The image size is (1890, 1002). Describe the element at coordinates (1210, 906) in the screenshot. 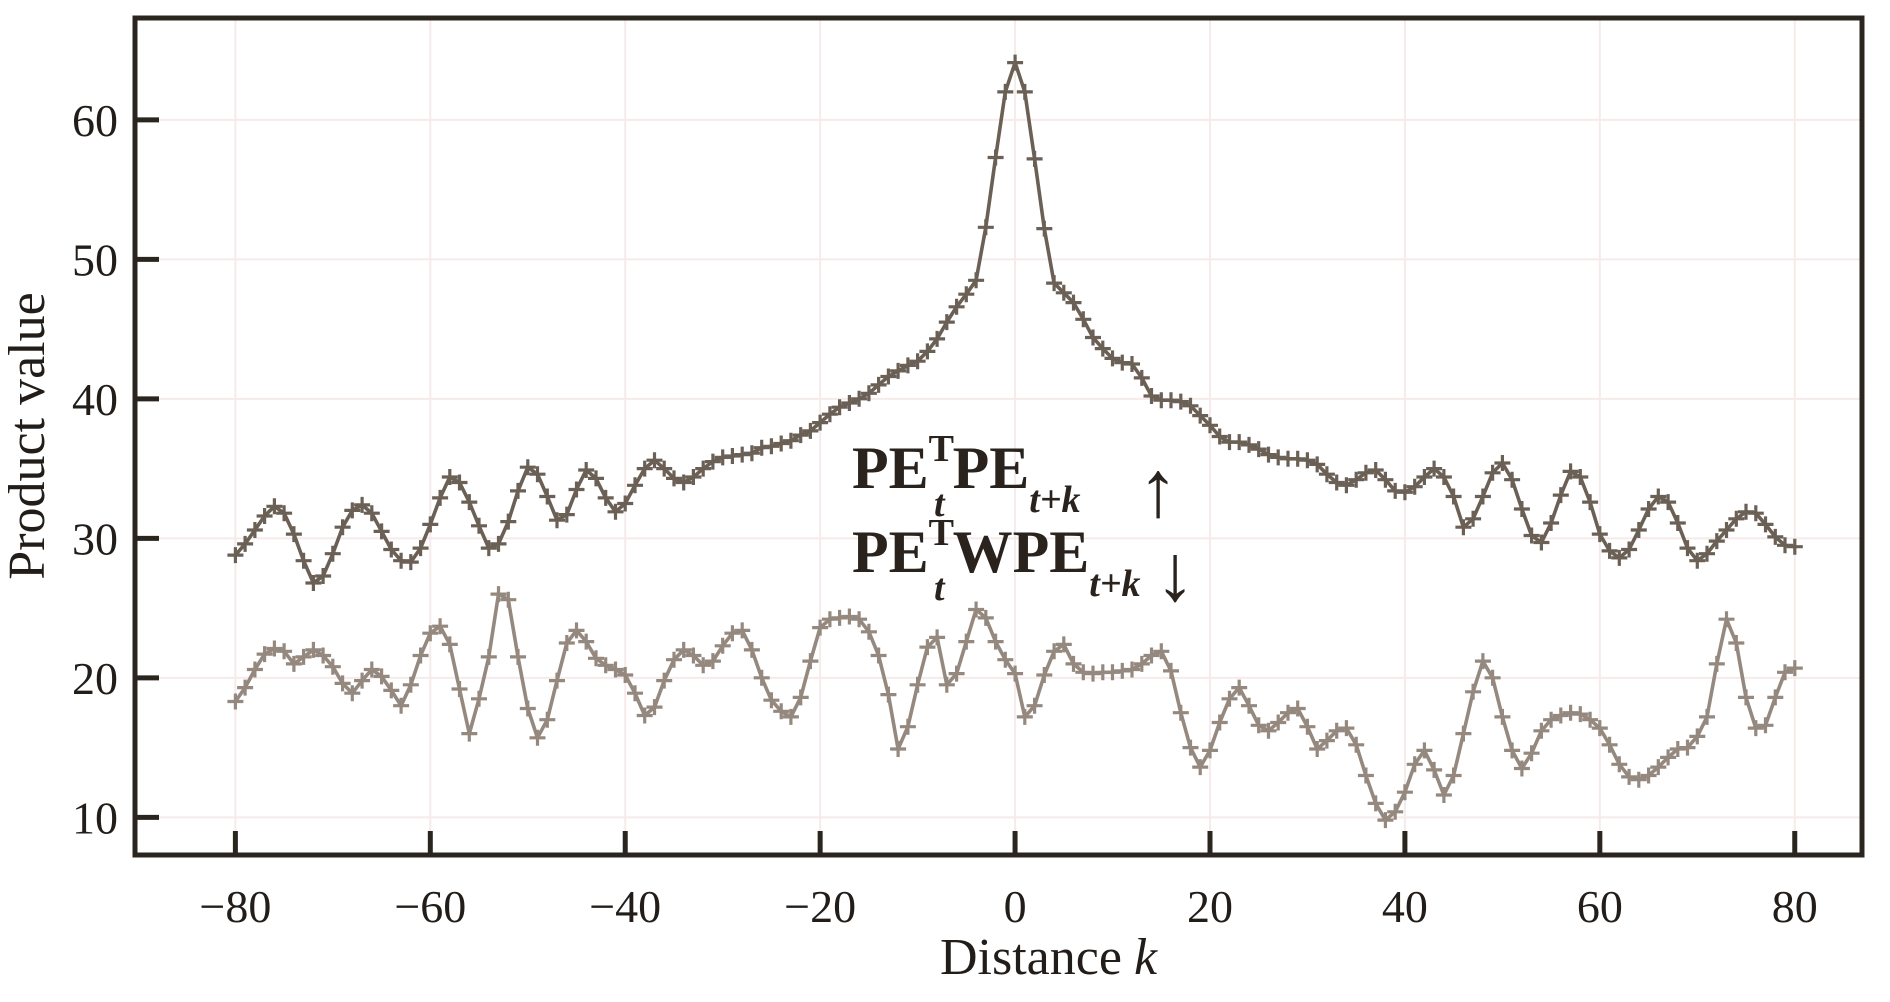

I see `x-tick-label: 20` at that location.